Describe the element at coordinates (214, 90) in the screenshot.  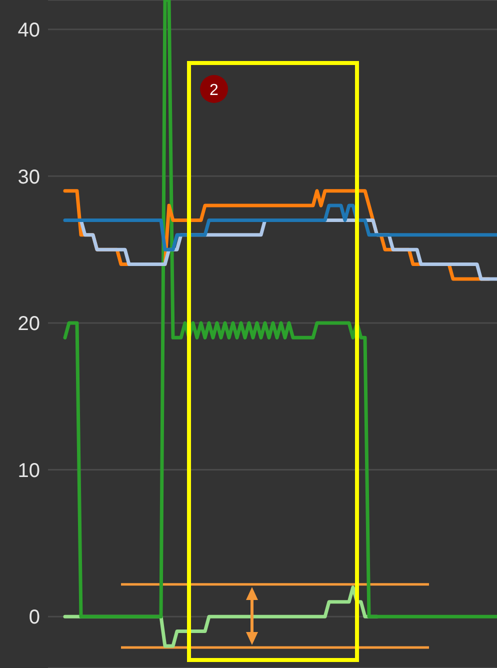
I see `annotation: 2` at that location.